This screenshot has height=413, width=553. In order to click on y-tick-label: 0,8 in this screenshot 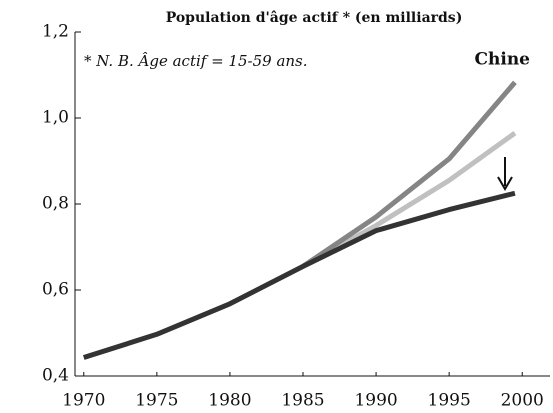, I will do `click(55, 204)`.